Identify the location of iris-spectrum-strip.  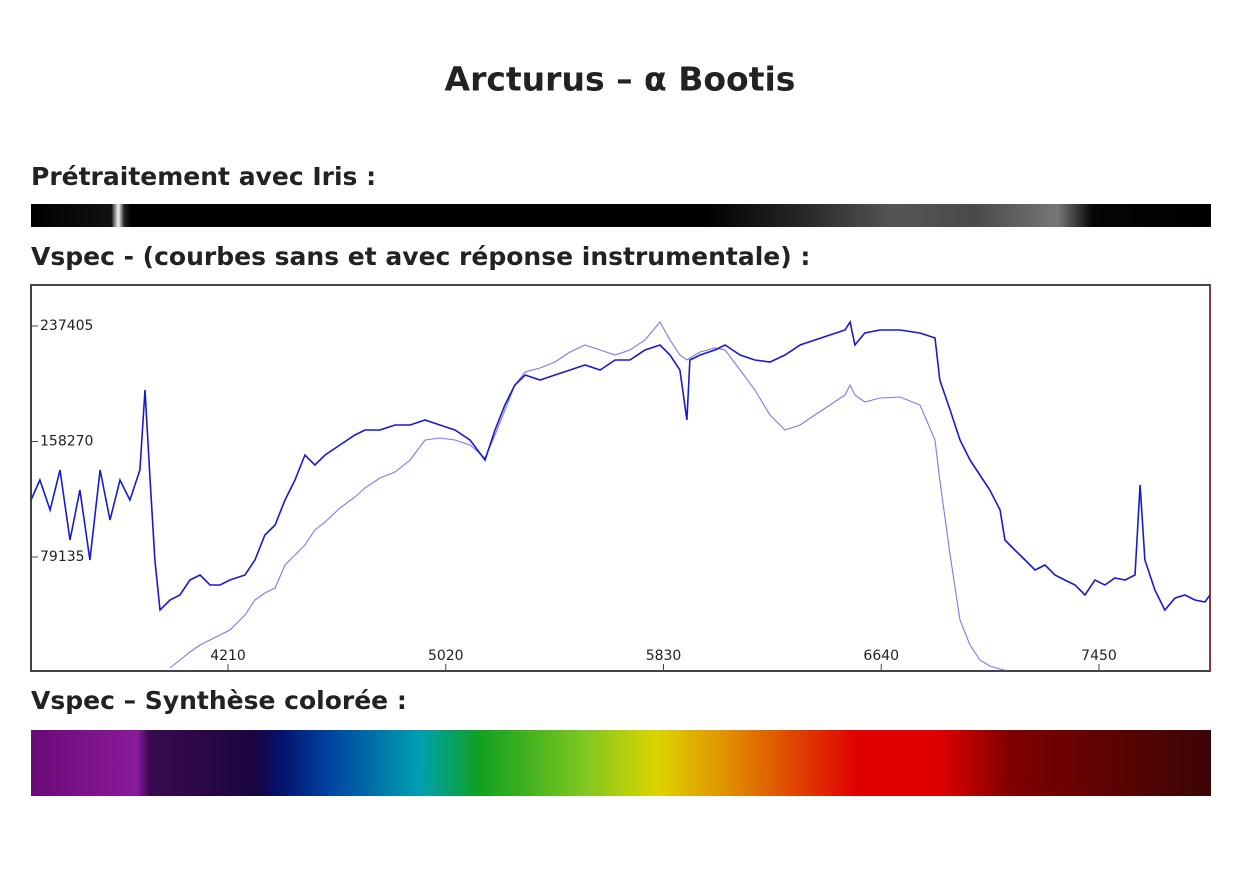
(621, 215).